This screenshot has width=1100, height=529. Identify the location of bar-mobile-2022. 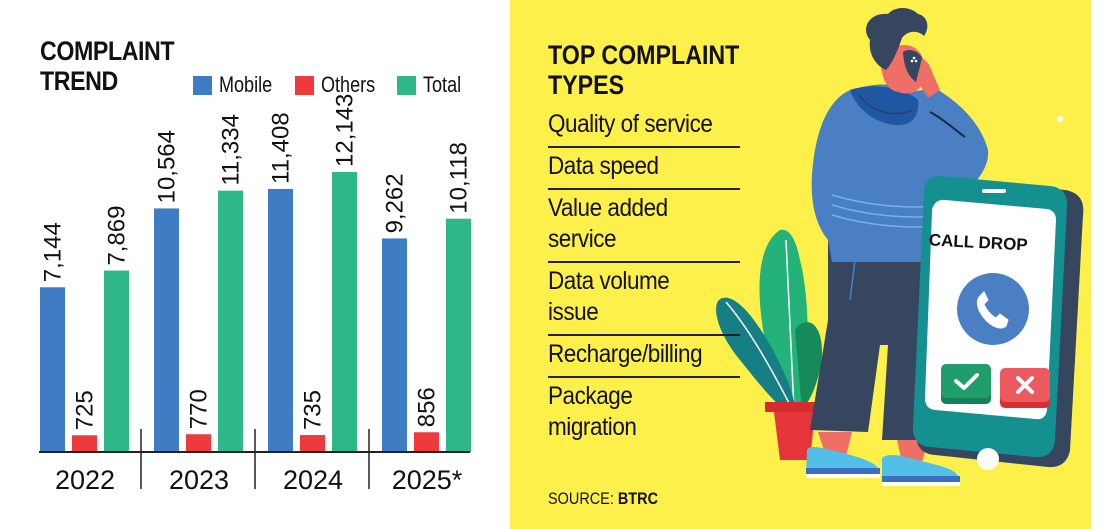
(52, 369).